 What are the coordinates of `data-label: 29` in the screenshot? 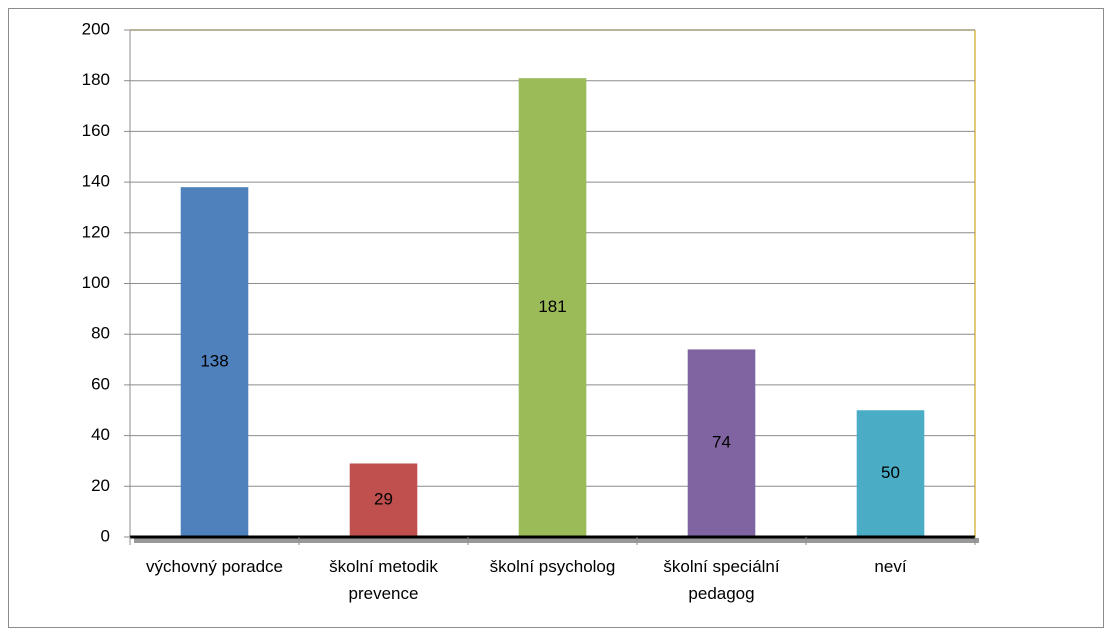 It's located at (383, 499).